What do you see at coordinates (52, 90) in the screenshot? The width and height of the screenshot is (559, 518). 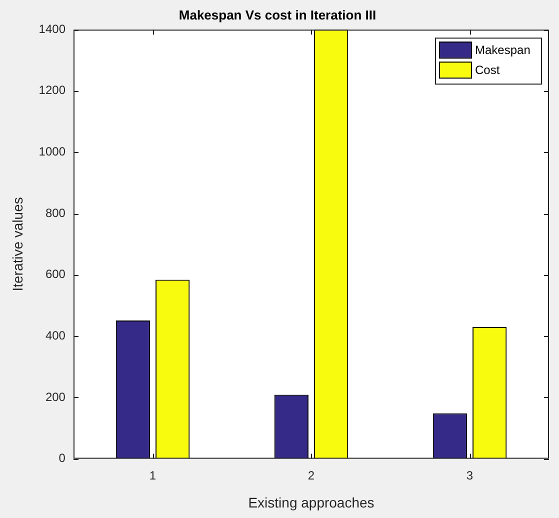 I see `y-tick-label: 1200` at bounding box center [52, 90].